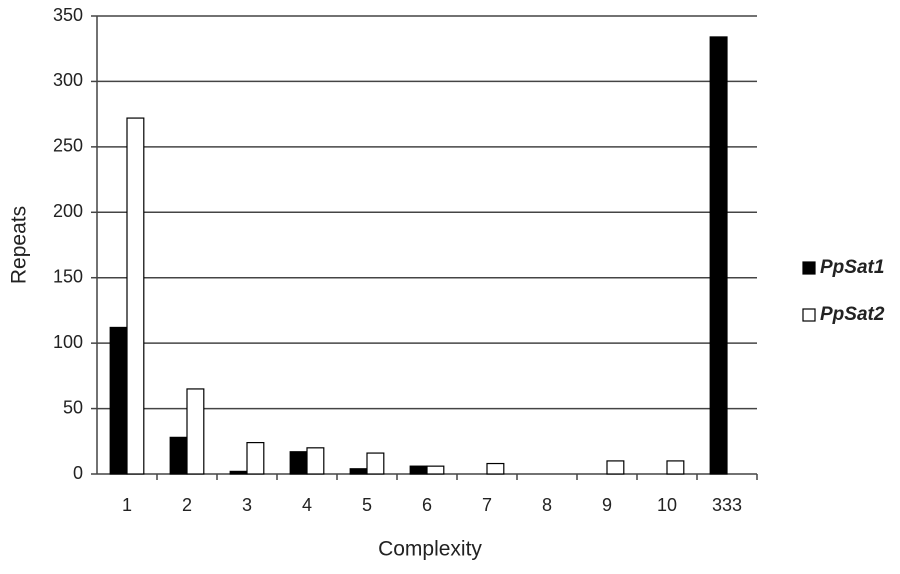  I want to click on y-tick-label: 50, so click(73, 407).